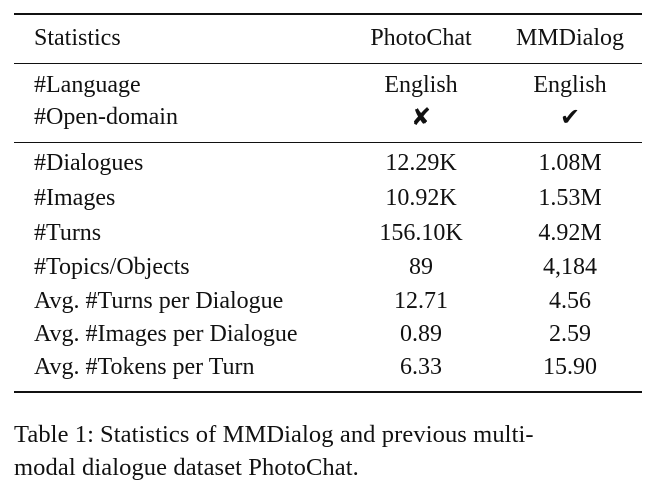 The image size is (656, 493). Describe the element at coordinates (570, 267) in the screenshot. I see `mmdialog-value: 4,184` at that location.